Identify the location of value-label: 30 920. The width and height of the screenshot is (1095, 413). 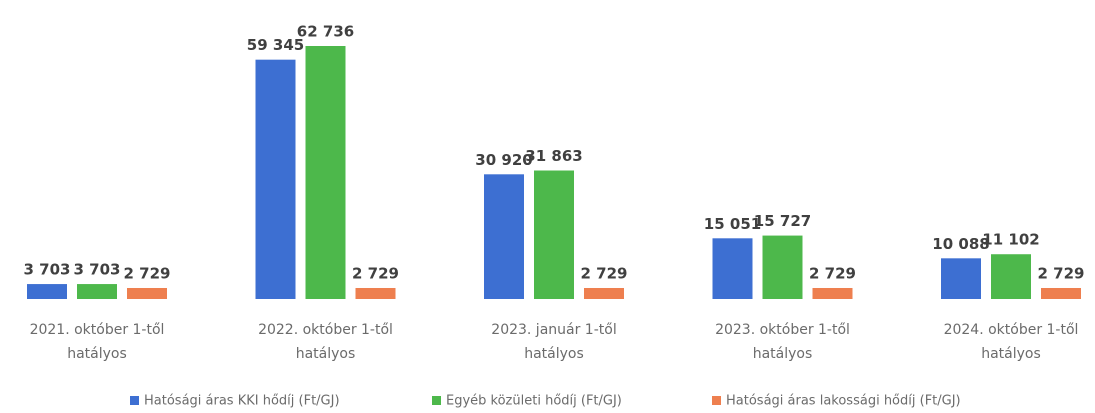
(503, 160).